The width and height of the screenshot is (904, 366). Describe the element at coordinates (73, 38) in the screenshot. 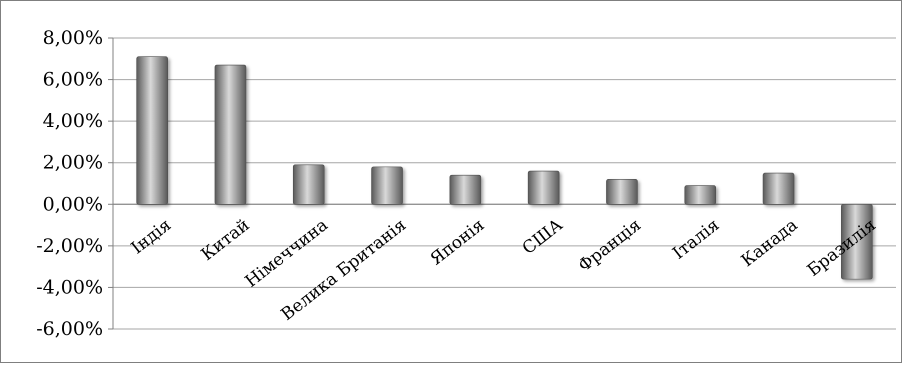

I see `y-tick-label: 8,00%` at that location.